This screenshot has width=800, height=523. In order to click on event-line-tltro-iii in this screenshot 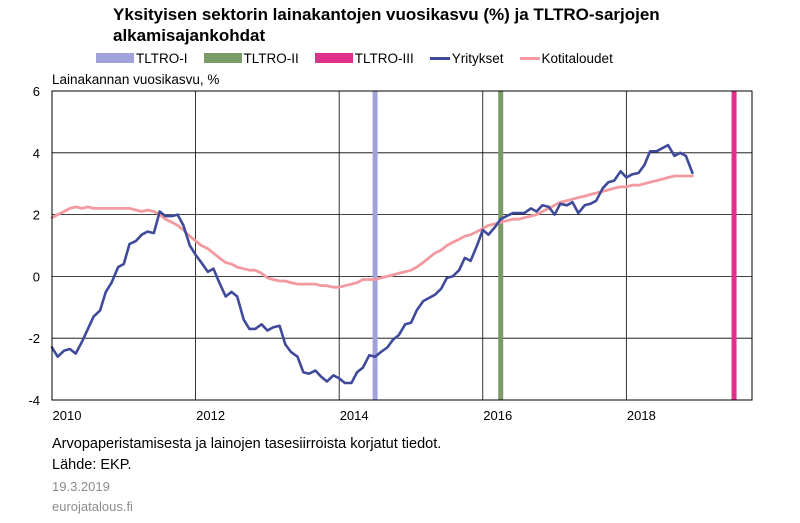, I will do `click(734, 245)`.